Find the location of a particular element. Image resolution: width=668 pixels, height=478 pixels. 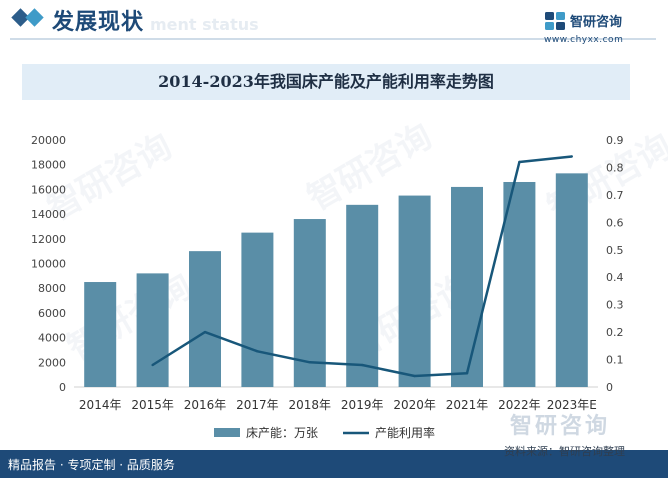

x-tick-label: 2015年 is located at coordinates (152, 405).